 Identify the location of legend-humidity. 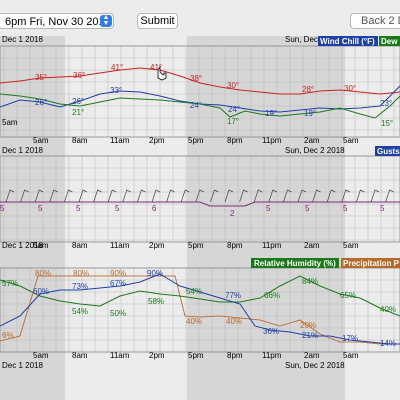
(295, 263).